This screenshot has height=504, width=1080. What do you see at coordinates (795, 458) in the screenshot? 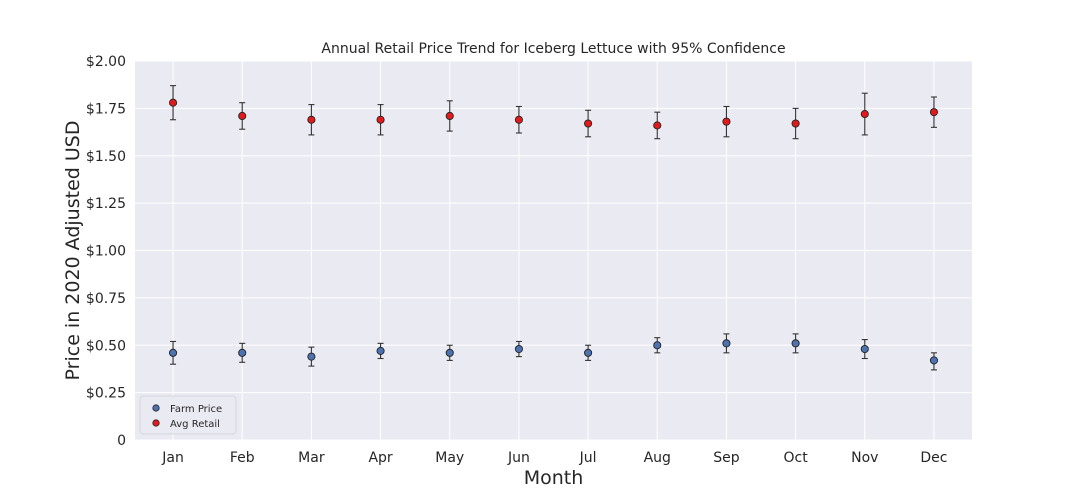
I see `x-tick-label: Oct` at bounding box center [795, 458].